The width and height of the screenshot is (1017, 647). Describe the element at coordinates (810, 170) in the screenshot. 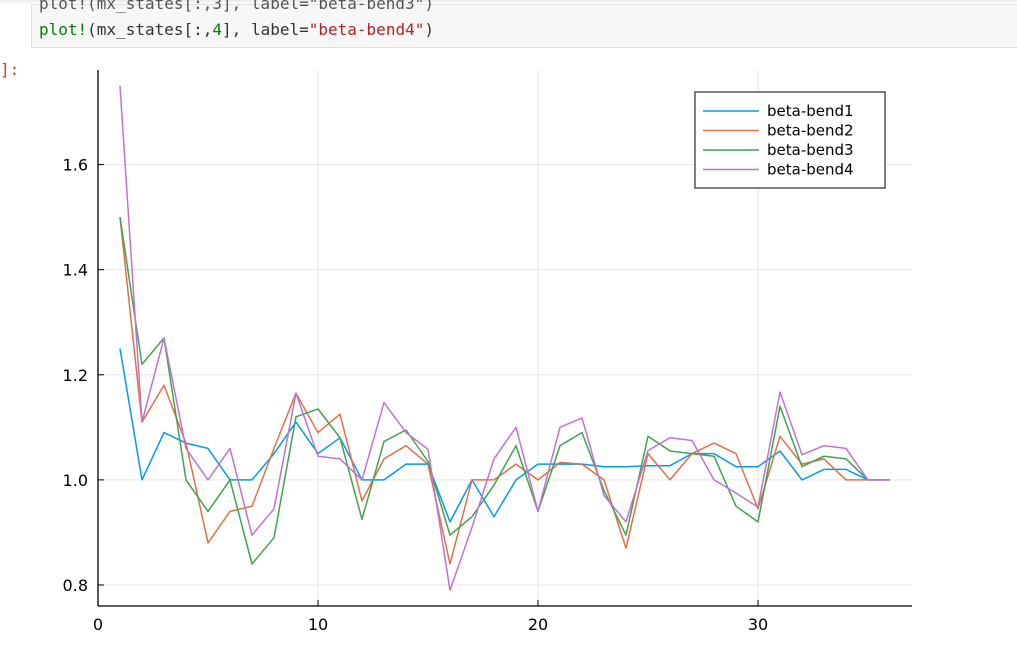

I see `legend-label: beta-bend4` at that location.